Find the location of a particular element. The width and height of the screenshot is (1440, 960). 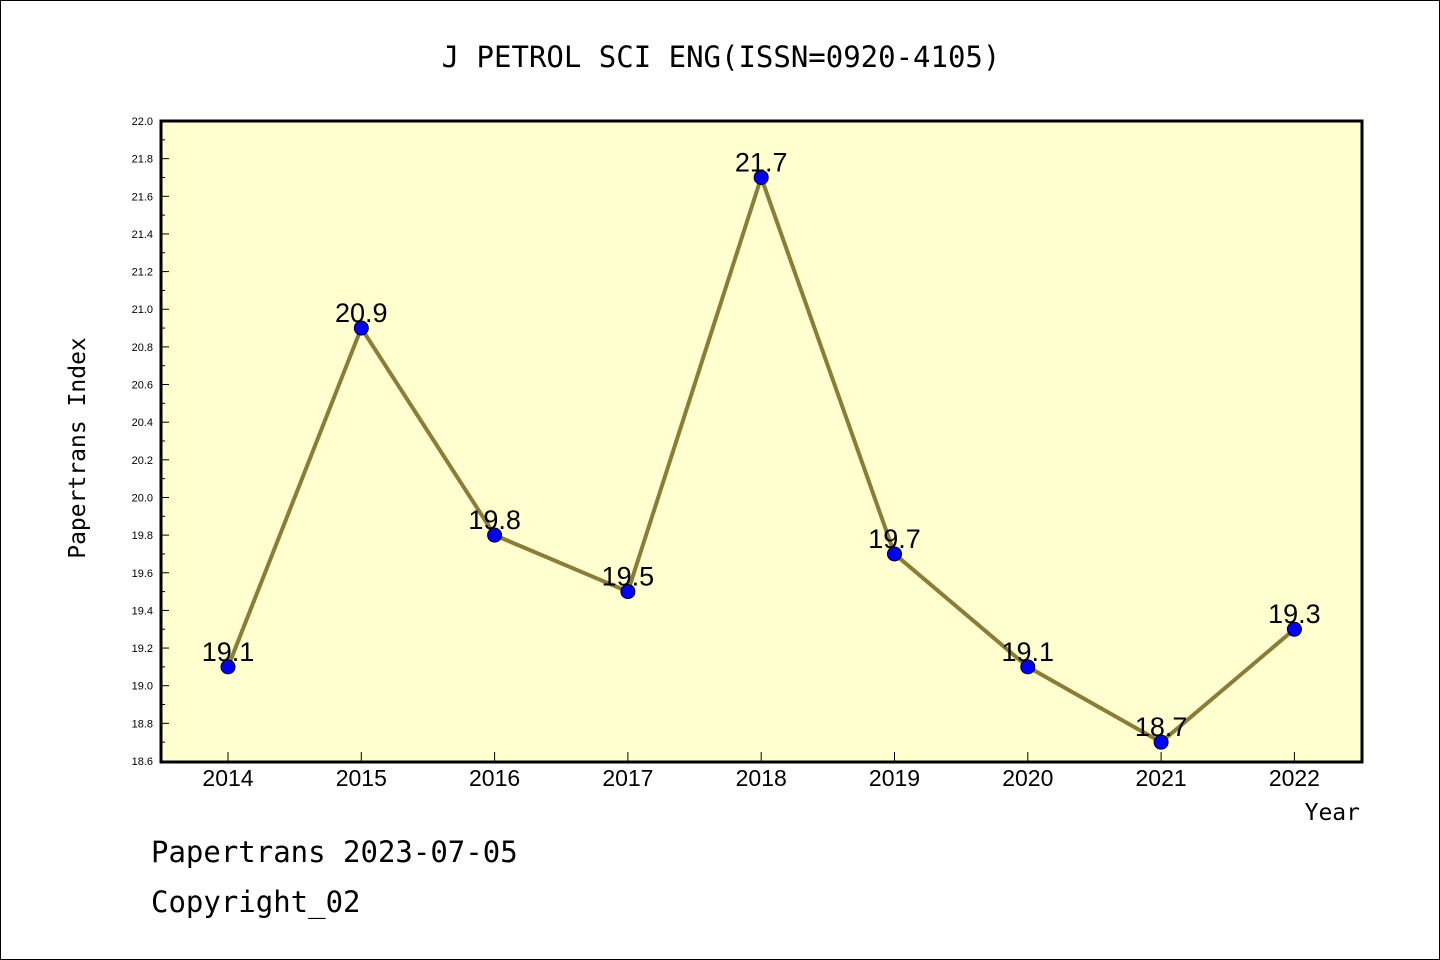

data-label: 18.7 is located at coordinates (1161, 727).